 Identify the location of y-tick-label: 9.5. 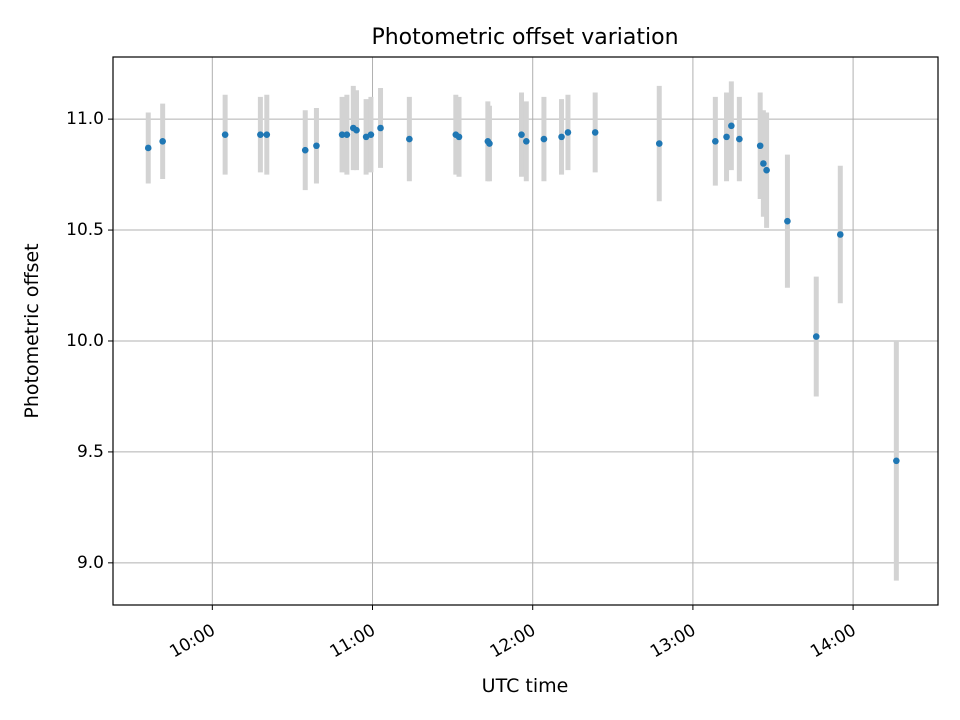
(90, 452).